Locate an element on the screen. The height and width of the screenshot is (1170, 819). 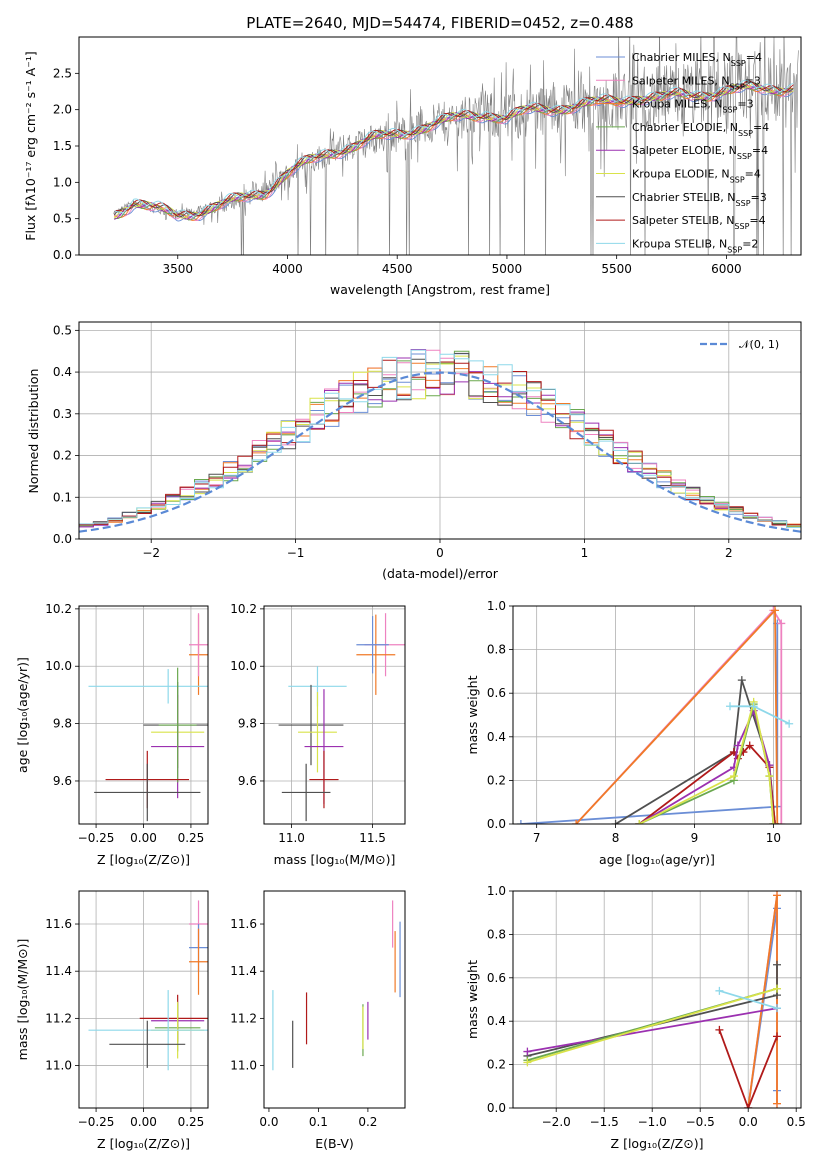
y-axis-label: mass weight is located at coordinates (472, 999).